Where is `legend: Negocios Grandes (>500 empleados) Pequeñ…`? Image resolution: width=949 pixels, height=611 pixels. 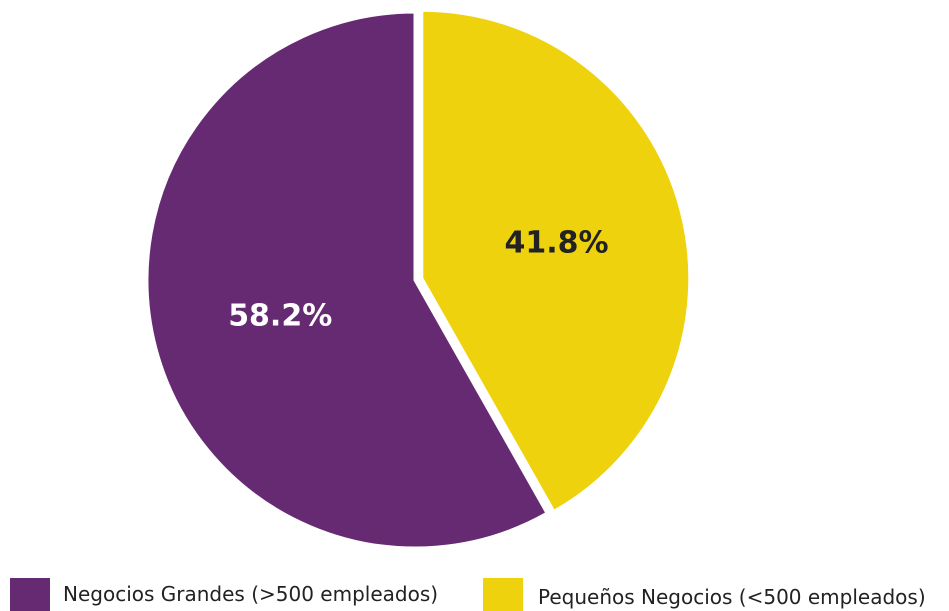 legend: Negocios Grandes (>500 empleados) Pequeñ… is located at coordinates (468, 594).